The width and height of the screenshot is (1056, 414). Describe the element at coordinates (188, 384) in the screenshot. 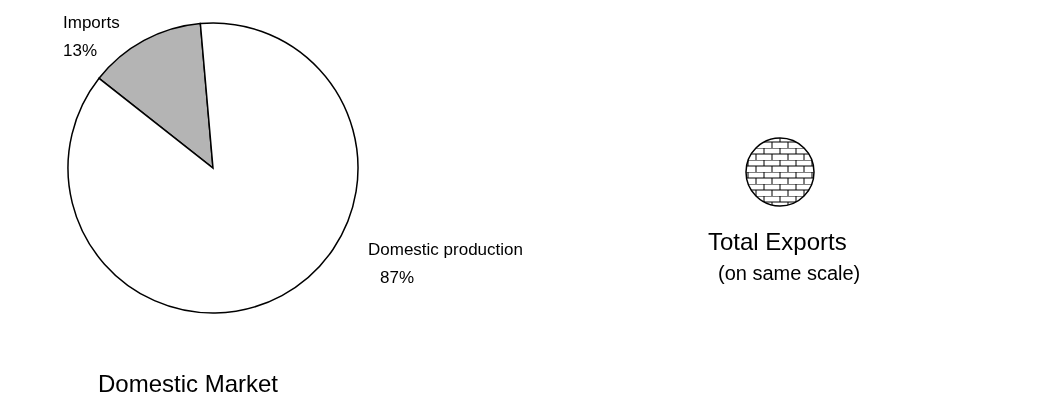

I see `text: Domestic Market` at that location.